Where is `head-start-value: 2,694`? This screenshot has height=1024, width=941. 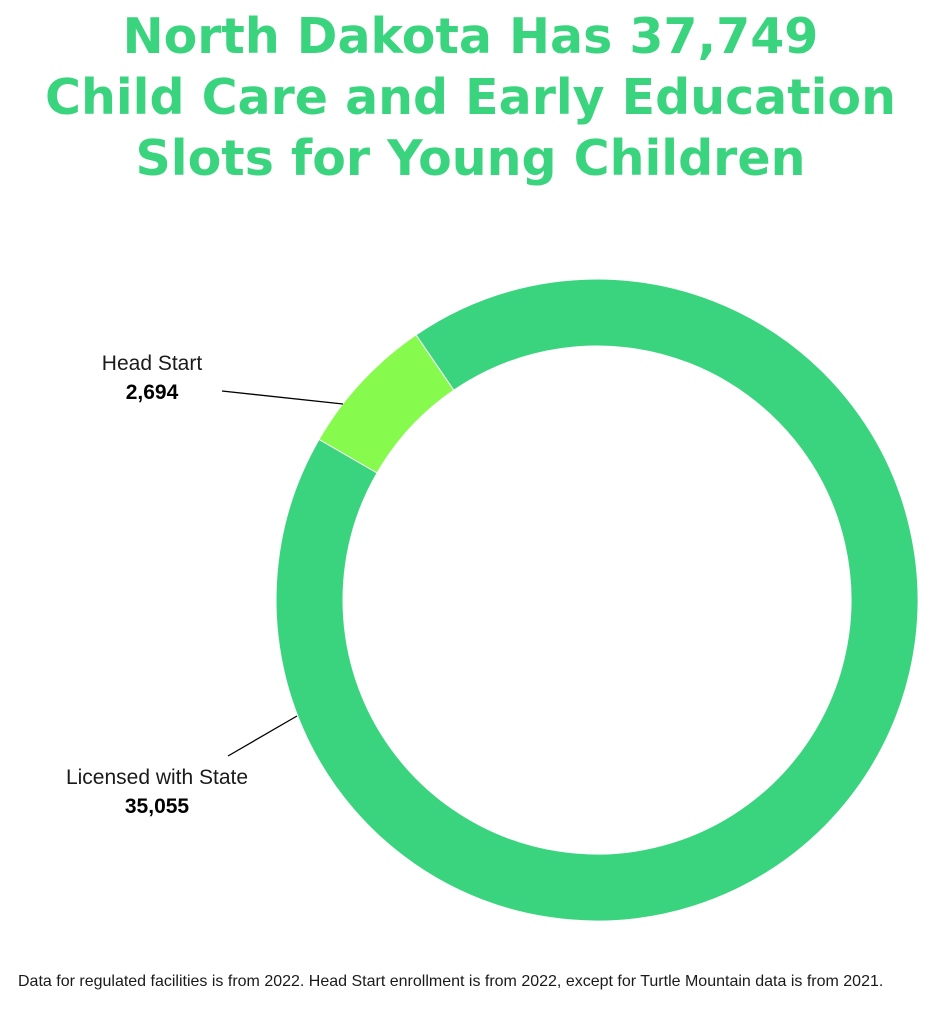 head-start-value: 2,694 is located at coordinates (152, 392).